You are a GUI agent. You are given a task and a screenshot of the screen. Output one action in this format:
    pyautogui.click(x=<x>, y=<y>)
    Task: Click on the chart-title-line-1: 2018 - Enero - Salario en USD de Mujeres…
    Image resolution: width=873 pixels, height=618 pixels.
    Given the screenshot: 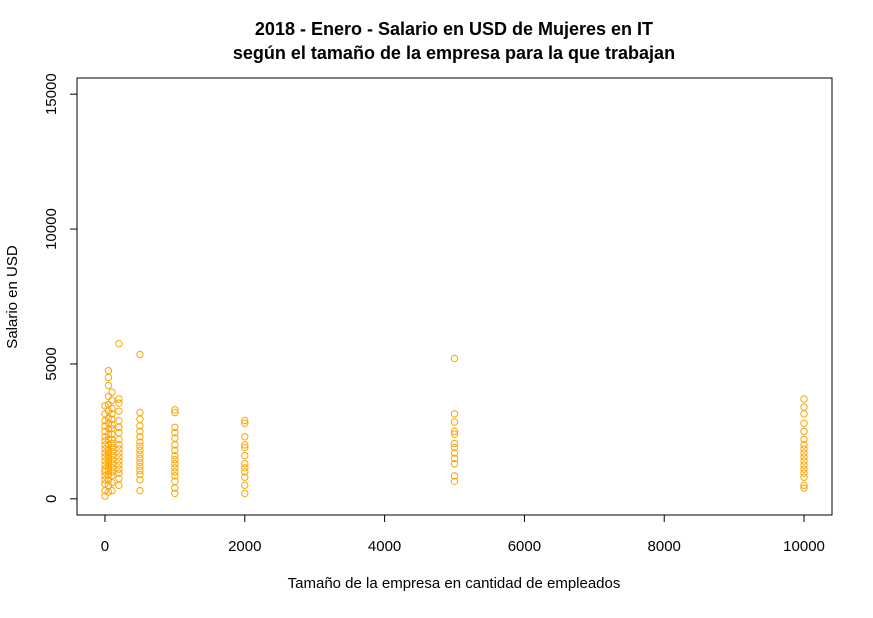 What is the action you would take?
    pyautogui.click(x=454, y=29)
    